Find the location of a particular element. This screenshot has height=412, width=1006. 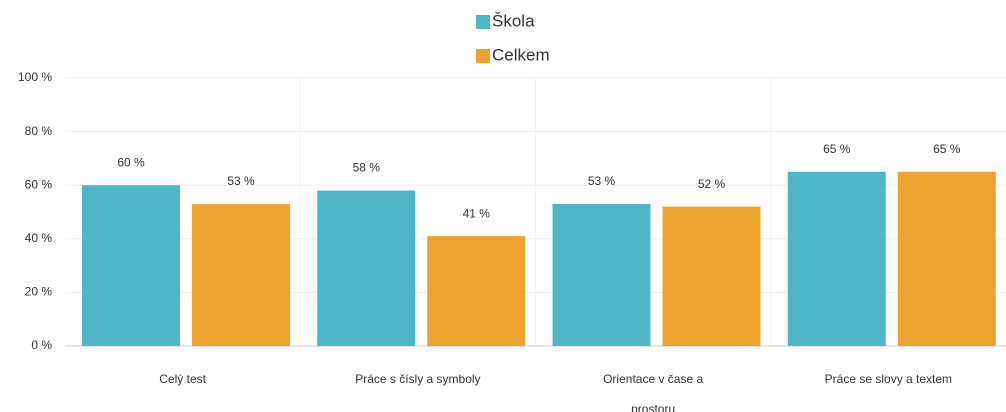

y-tick-label: 100 % is located at coordinates (35, 77).